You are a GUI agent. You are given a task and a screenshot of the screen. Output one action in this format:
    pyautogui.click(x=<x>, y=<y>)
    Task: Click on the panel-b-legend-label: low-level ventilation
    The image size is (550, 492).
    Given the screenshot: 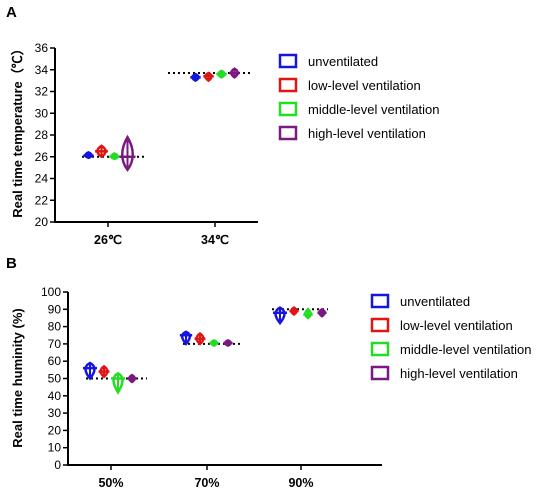 What is the action you would take?
    pyautogui.click(x=456, y=325)
    